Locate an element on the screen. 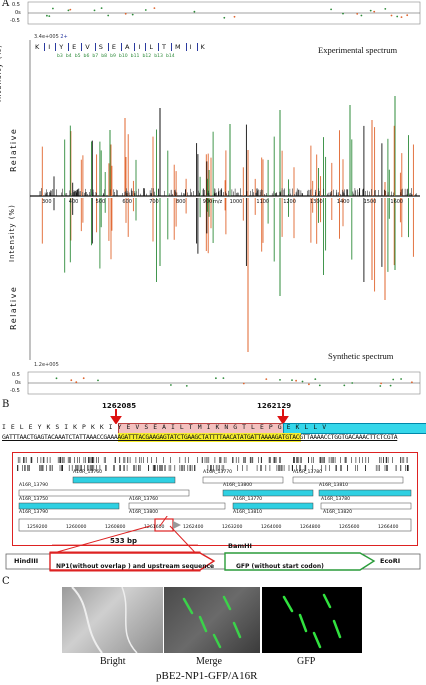 The width and height of the screenshot is (426, 685). resid-tick-top-1: 0.5 is located at coordinates (16, 5).